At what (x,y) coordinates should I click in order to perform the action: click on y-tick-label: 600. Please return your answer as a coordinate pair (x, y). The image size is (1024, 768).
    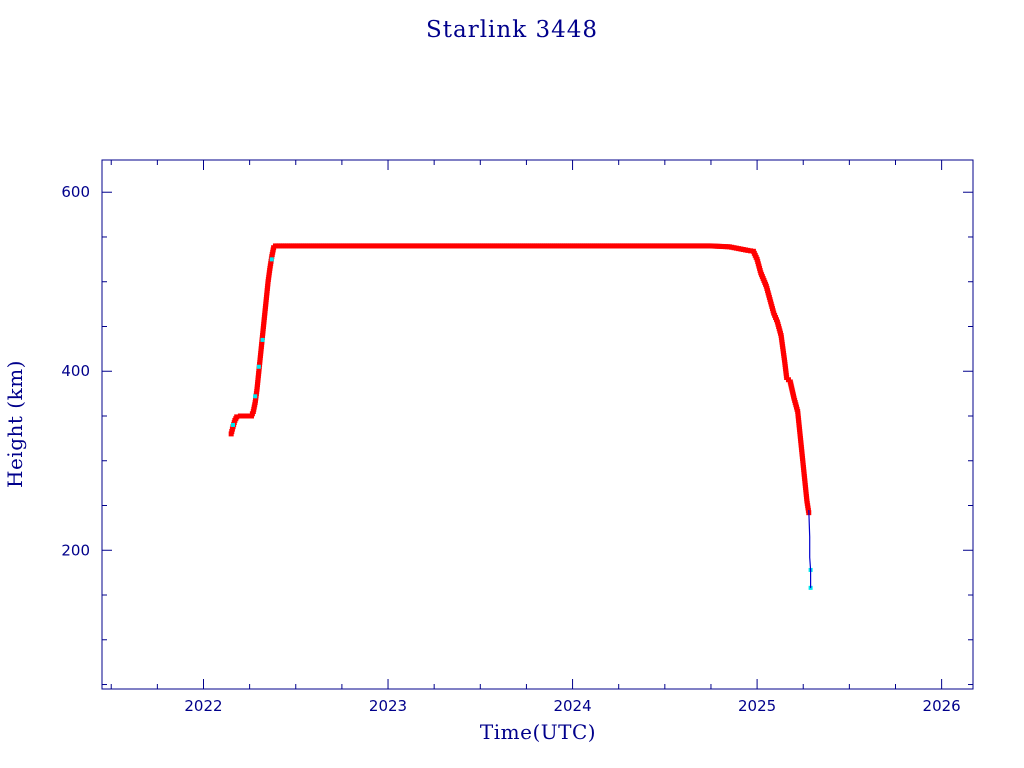
    Looking at the image, I should click on (75, 192).